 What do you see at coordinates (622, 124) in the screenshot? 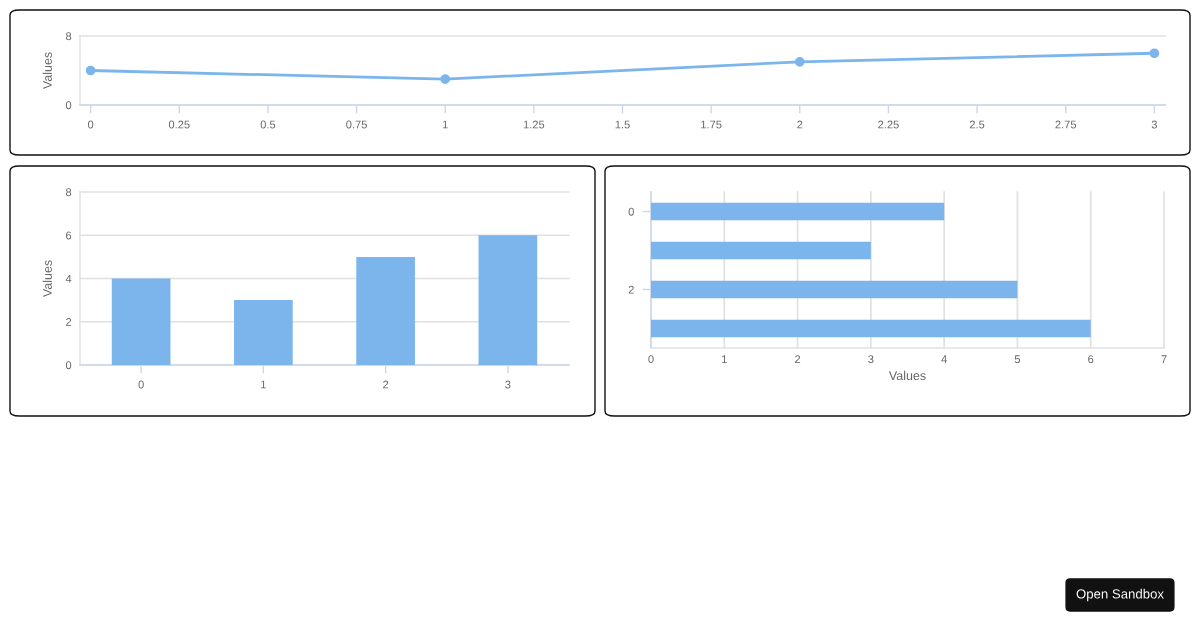
I see `x-tick-label: 1.5` at bounding box center [622, 124].